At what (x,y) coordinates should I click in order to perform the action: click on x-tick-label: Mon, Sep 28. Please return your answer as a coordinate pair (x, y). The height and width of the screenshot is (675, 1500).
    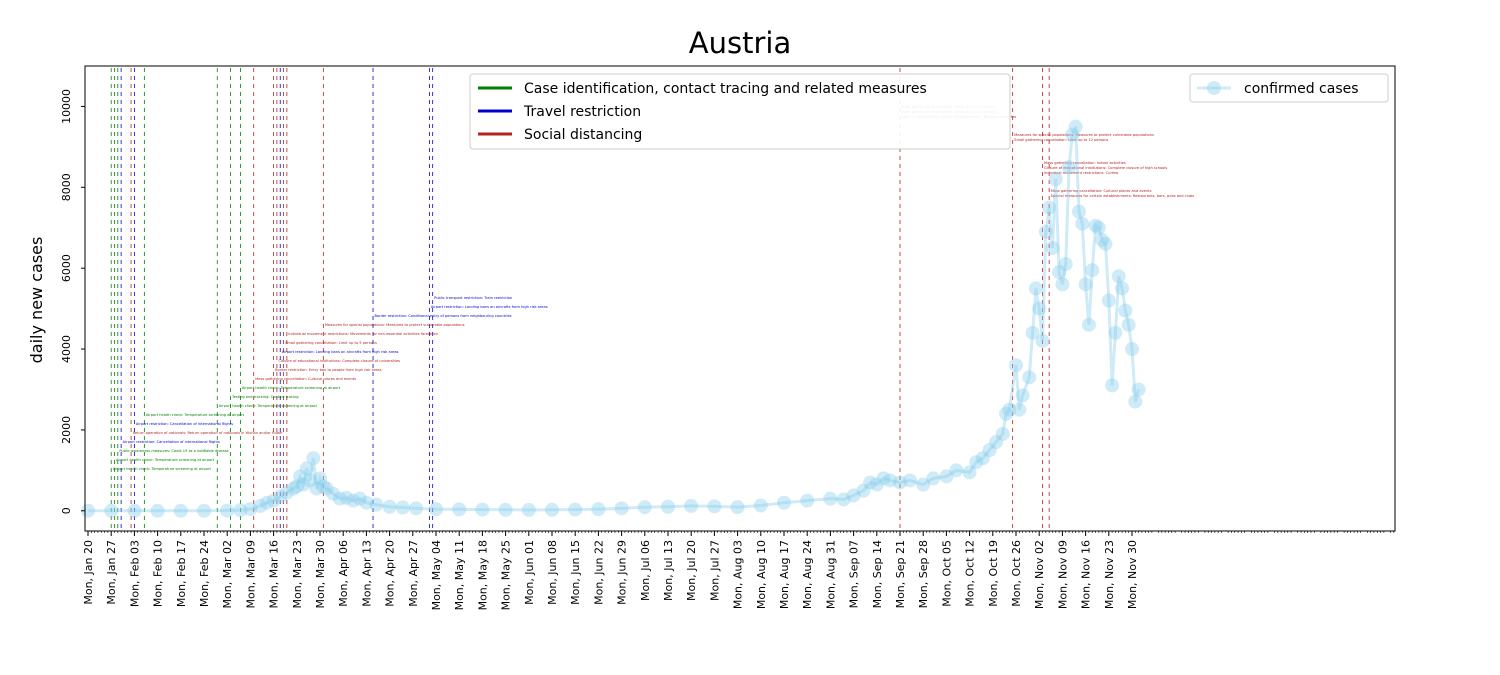
    Looking at the image, I should click on (923, 574).